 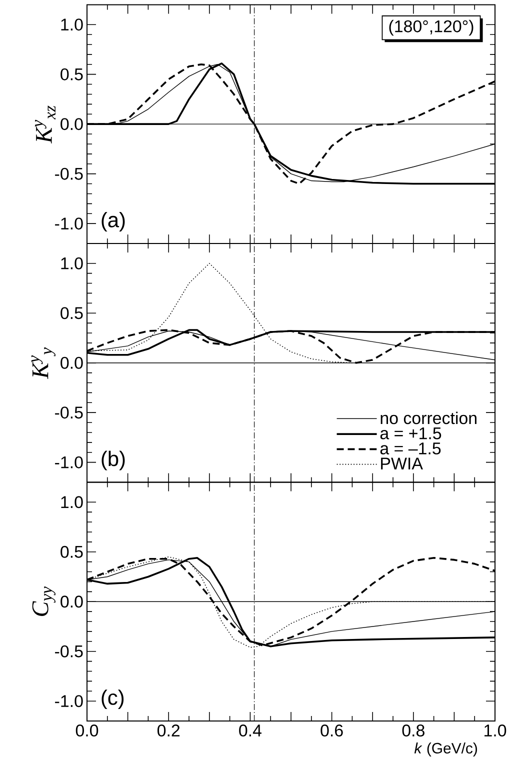 I want to click on legend-label: a = –1.5, so click(x=410, y=448).